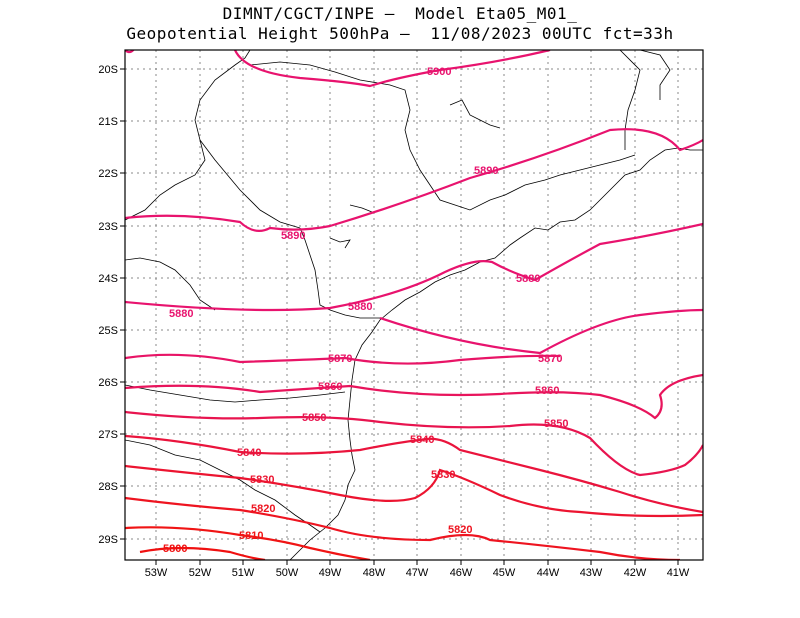  I want to click on lon-label: 53W, so click(156, 573).